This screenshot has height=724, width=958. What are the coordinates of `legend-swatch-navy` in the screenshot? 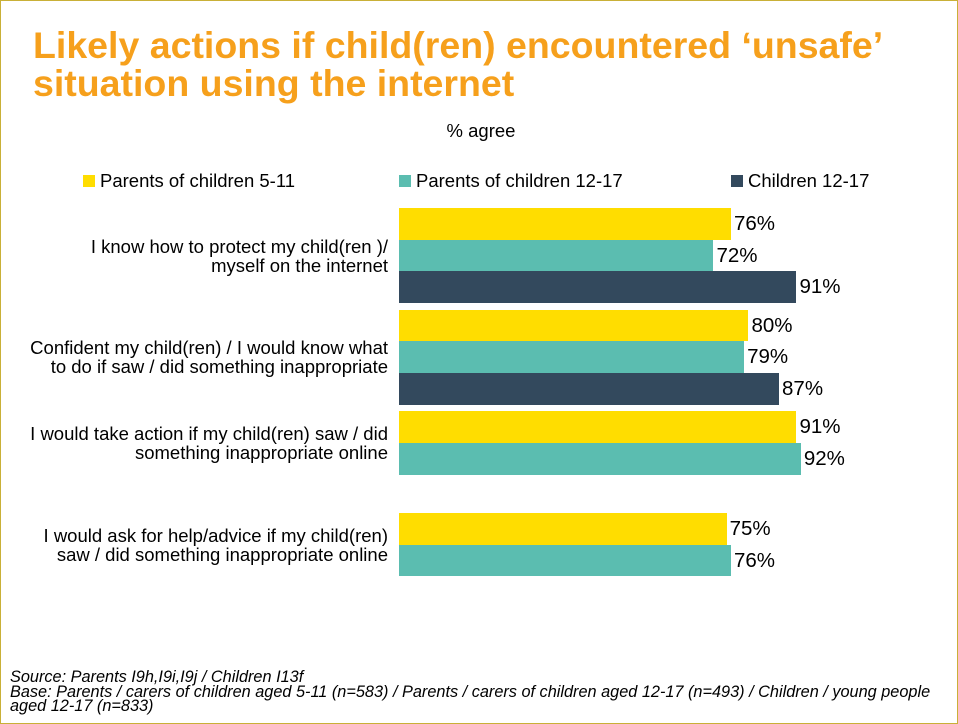 It's located at (737, 181).